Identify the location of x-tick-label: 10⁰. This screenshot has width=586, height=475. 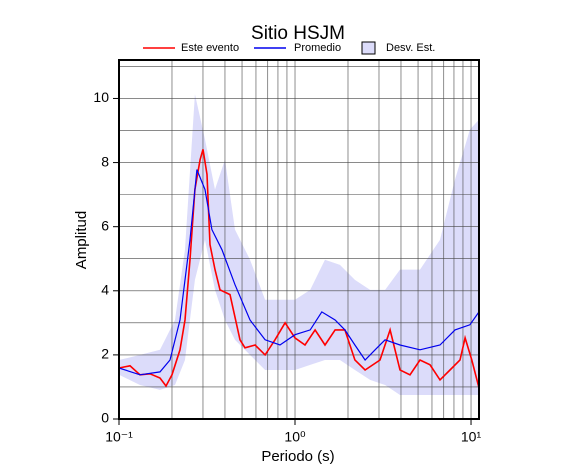
(295, 437).